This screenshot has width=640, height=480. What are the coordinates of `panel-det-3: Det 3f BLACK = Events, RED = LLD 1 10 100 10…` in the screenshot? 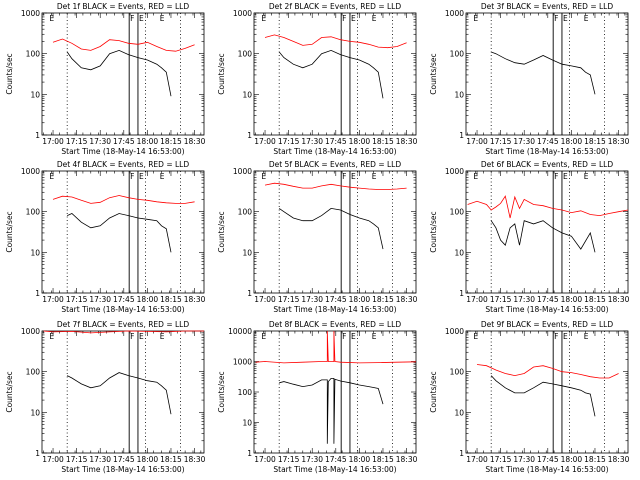 It's located at (529, 79).